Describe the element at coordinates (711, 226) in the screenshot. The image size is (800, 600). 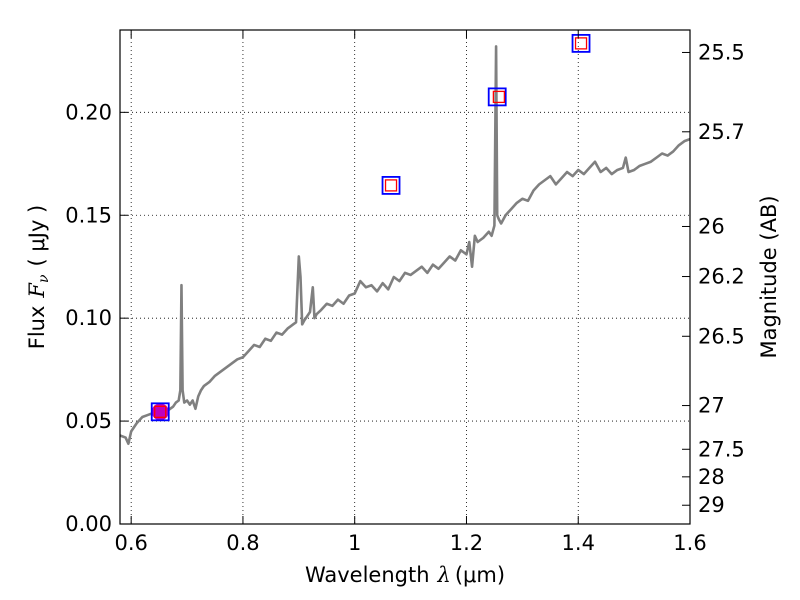
I see `y2-tick-label: 26` at that location.